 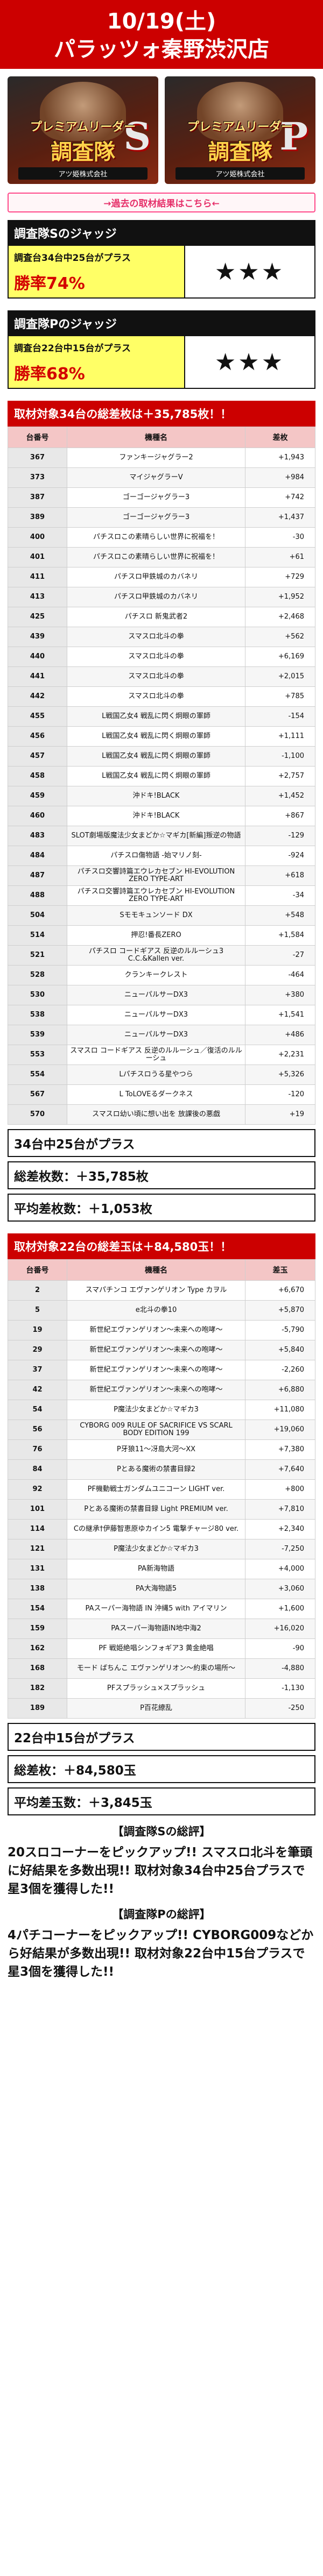 I want to click on pachinko-section-title: 取材対象22台の総差玉は＋84,580玉！！, so click(x=161, y=1246).